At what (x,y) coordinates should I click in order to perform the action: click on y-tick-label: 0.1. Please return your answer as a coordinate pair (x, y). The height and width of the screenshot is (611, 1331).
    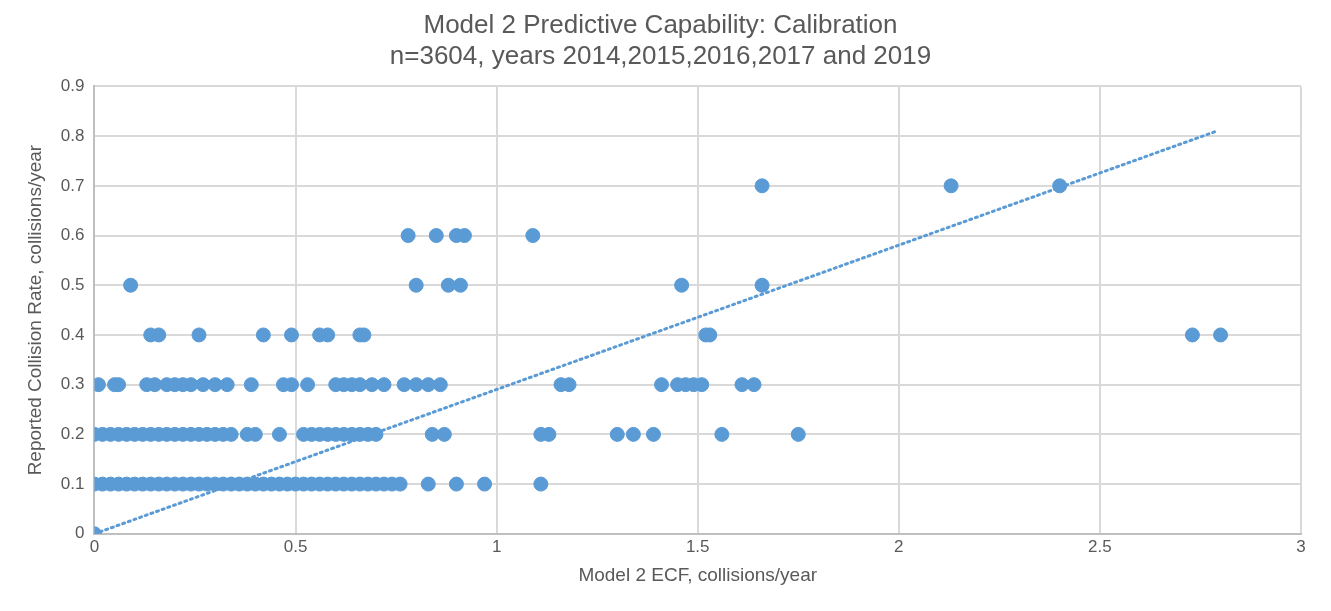
    Looking at the image, I should click on (72, 483).